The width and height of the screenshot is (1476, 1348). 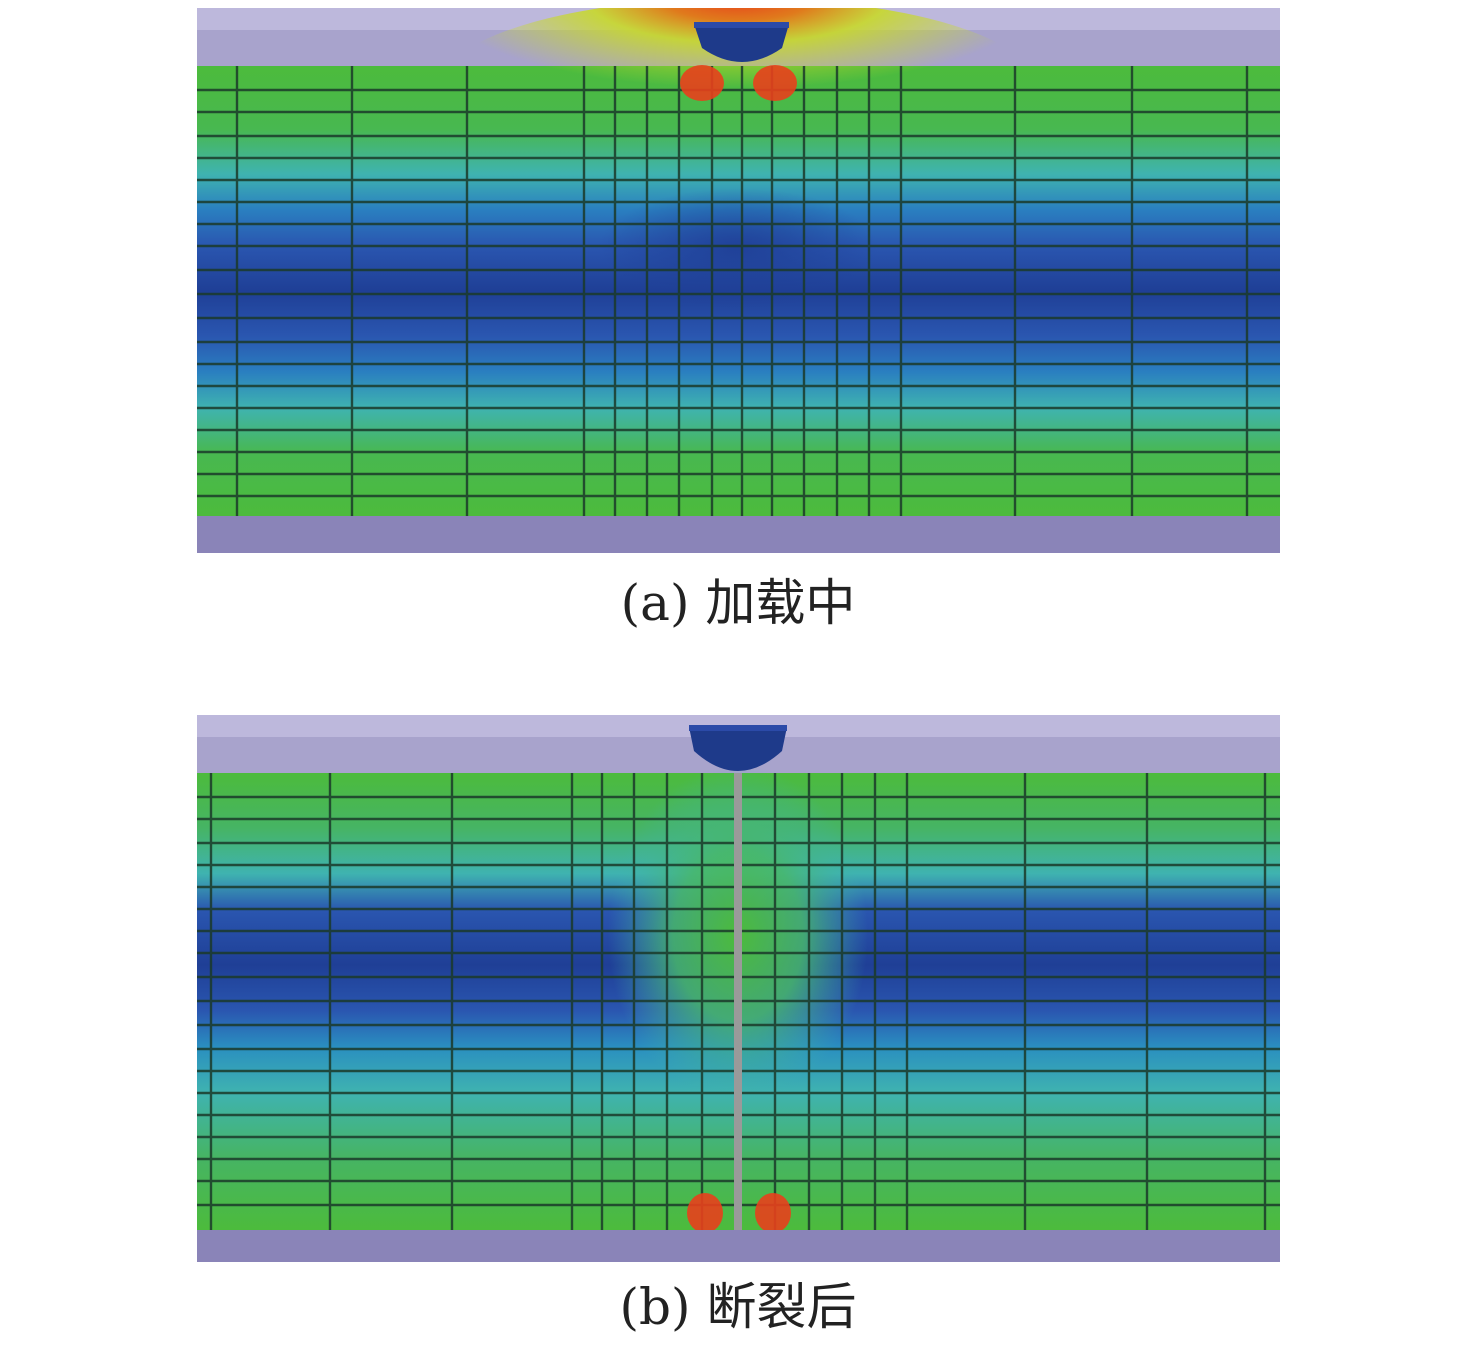 I want to click on caption-b: (b) 断裂后, so click(x=738, y=1307).